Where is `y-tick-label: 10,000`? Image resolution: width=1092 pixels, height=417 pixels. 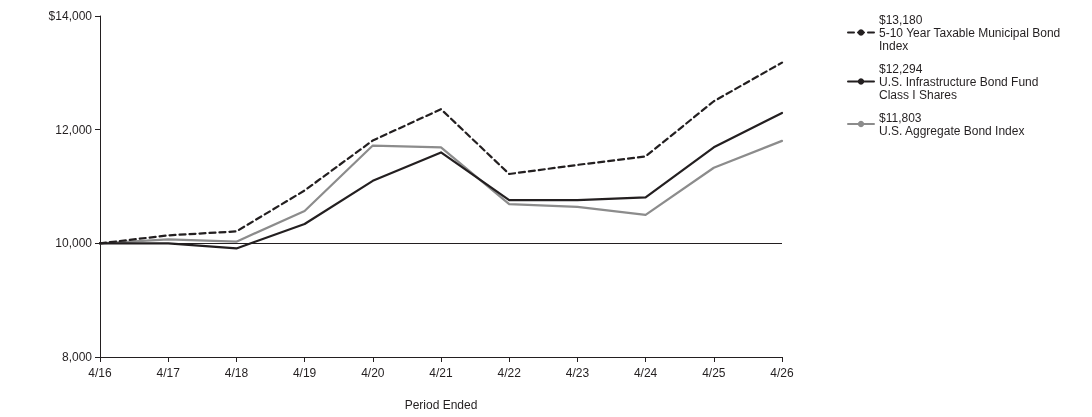
y-tick-label: 10,000 is located at coordinates (74, 243).